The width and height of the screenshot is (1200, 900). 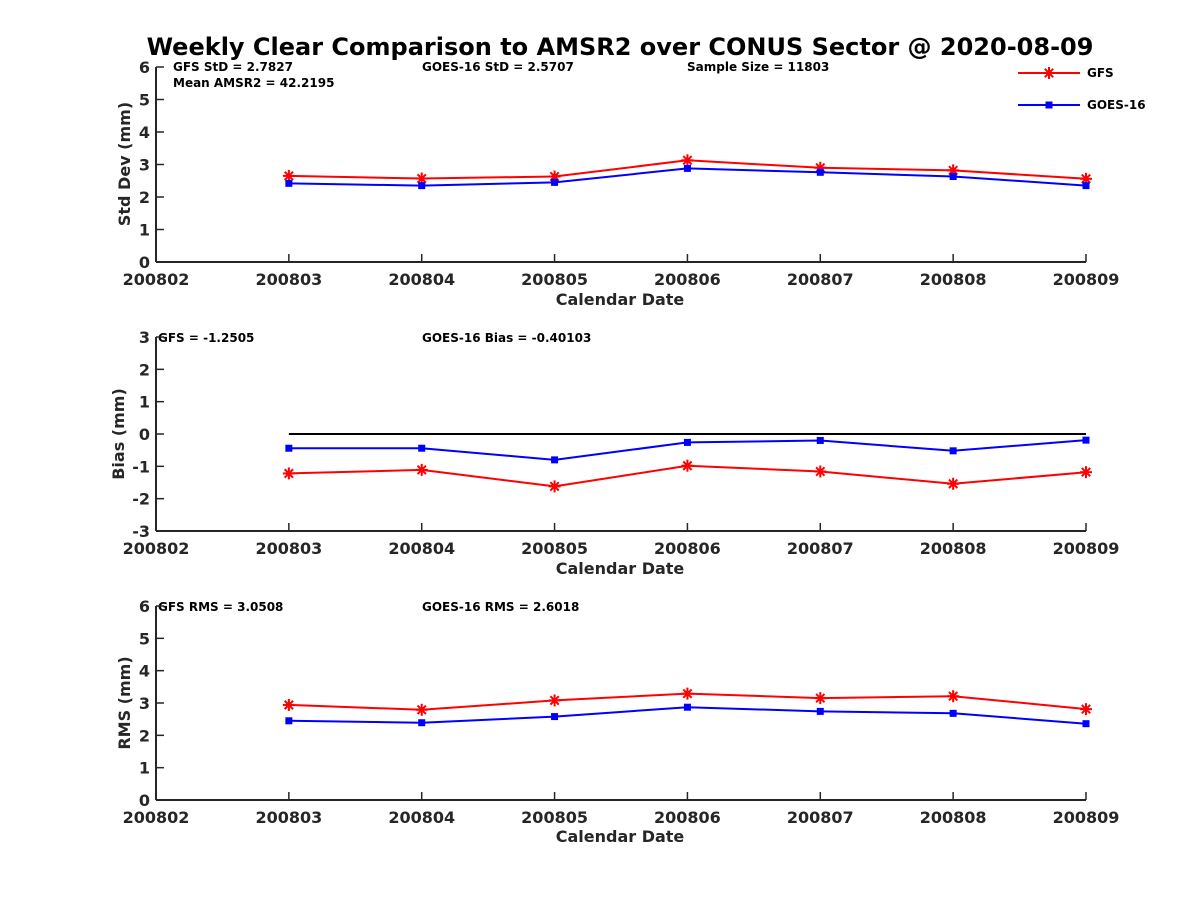 What do you see at coordinates (206, 338) in the screenshot?
I see `gfs-bias-annotation: GFS = -1.2505` at bounding box center [206, 338].